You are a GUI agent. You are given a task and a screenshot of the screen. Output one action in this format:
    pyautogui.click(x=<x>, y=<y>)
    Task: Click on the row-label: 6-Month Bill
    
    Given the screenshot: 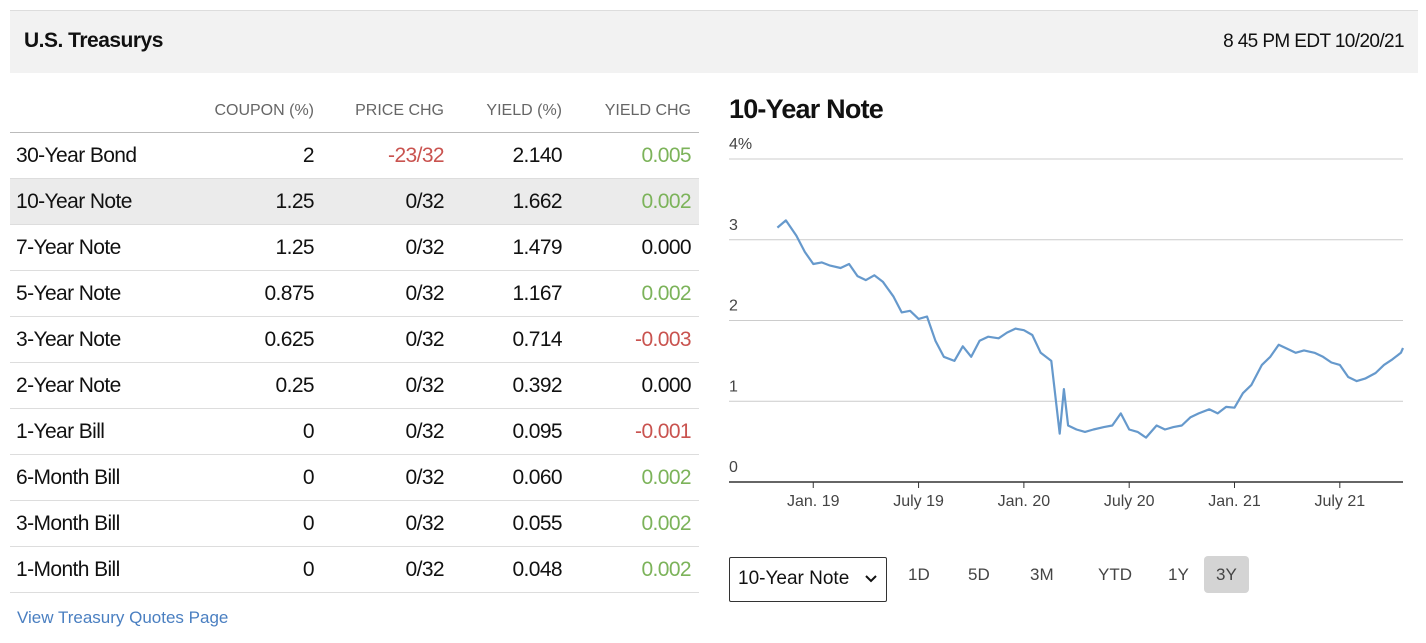 What is the action you would take?
    pyautogui.click(x=68, y=477)
    